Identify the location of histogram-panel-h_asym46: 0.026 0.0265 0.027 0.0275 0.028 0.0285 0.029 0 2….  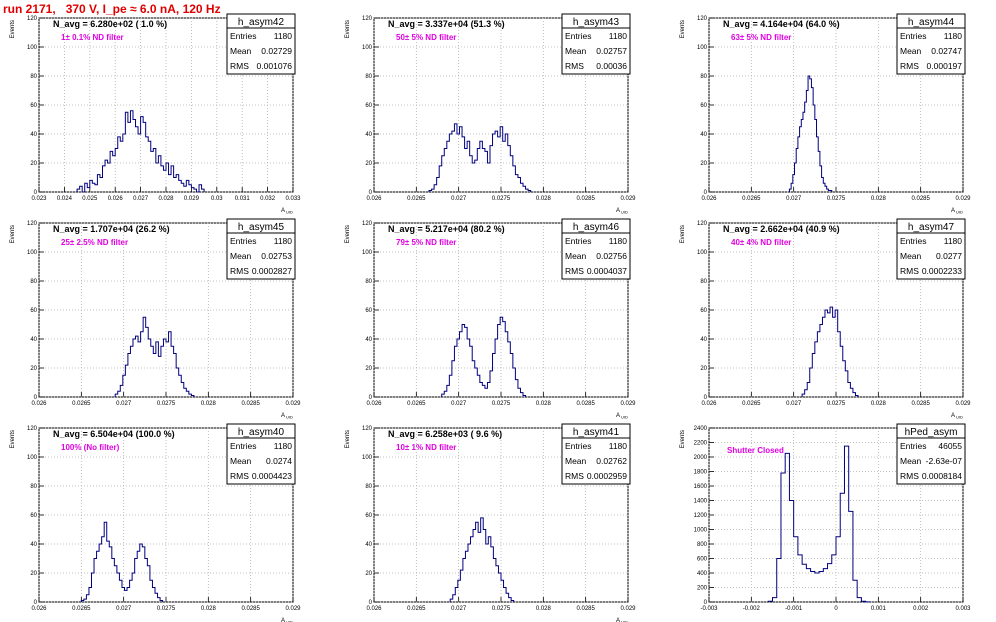
(490, 319).